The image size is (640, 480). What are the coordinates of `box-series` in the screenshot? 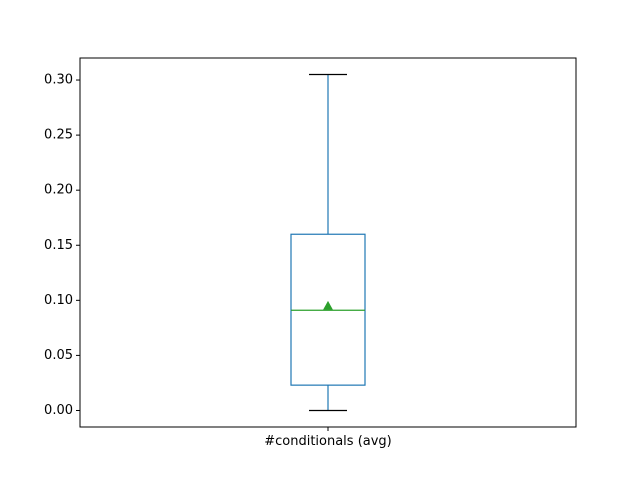 It's located at (328, 242).